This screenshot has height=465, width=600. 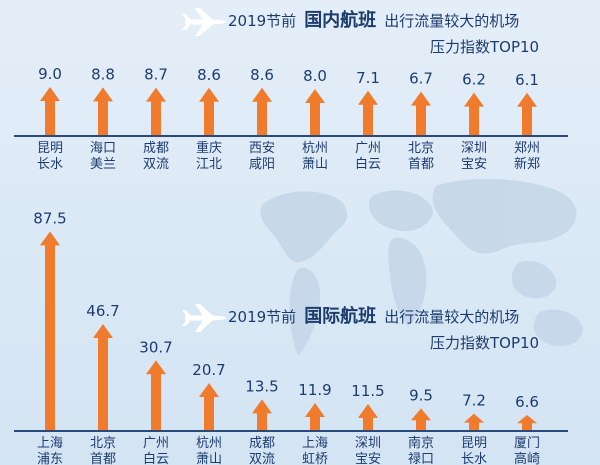 I want to click on category-label: 重庆江北, so click(x=209, y=156).